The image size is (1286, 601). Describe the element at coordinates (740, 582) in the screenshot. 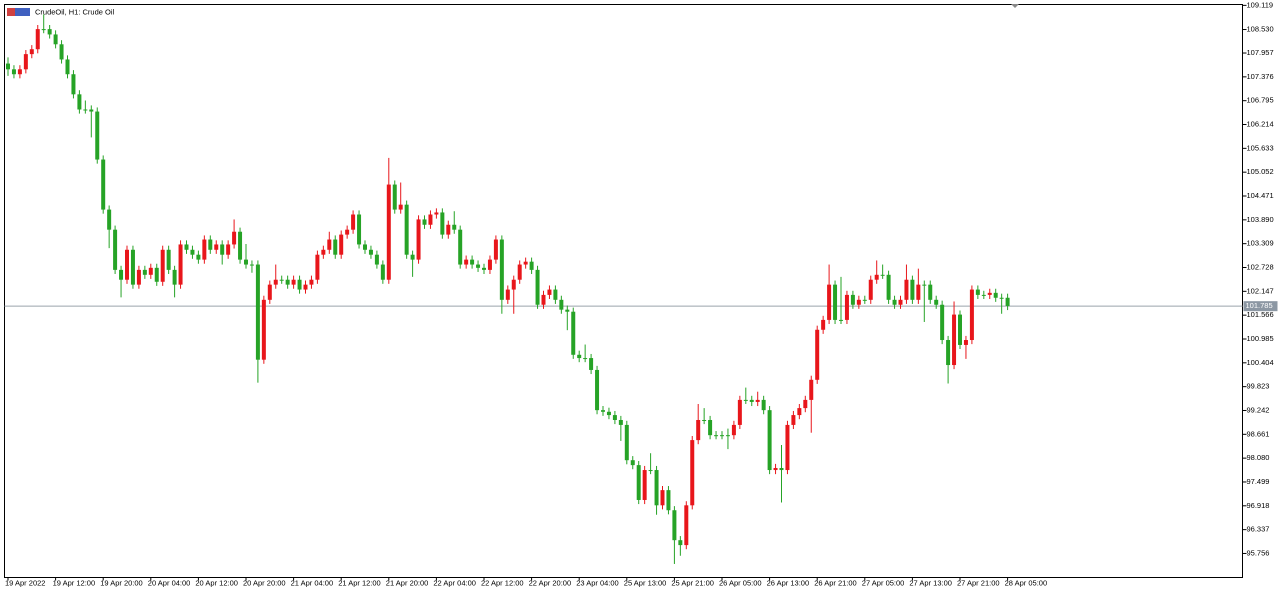

I see `x-tick-label: 26 Apr 05:00` at that location.